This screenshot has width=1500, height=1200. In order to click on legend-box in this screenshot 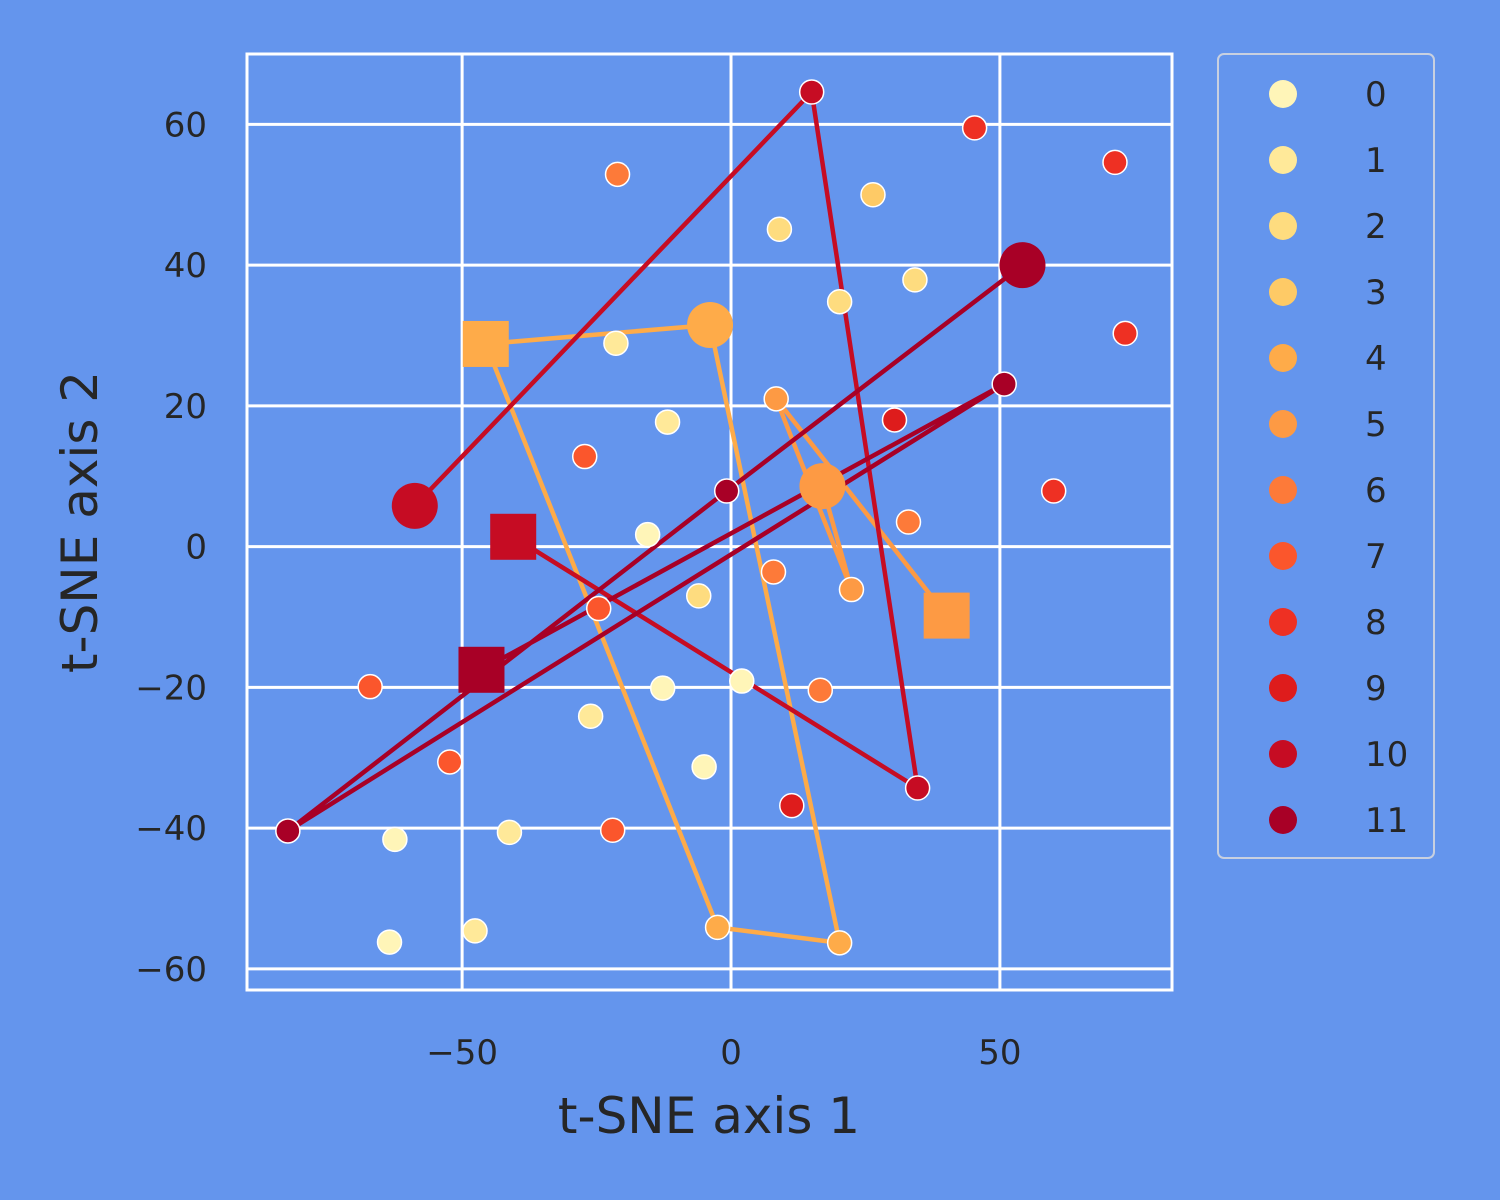, I will do `click(1326, 456)`.